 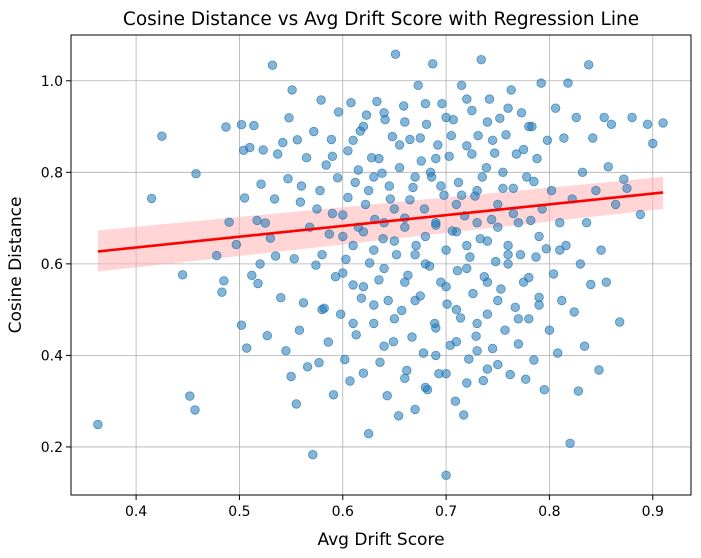 What do you see at coordinates (16, 265) in the screenshot?
I see `y-axis-label: Cosine Distance` at bounding box center [16, 265].